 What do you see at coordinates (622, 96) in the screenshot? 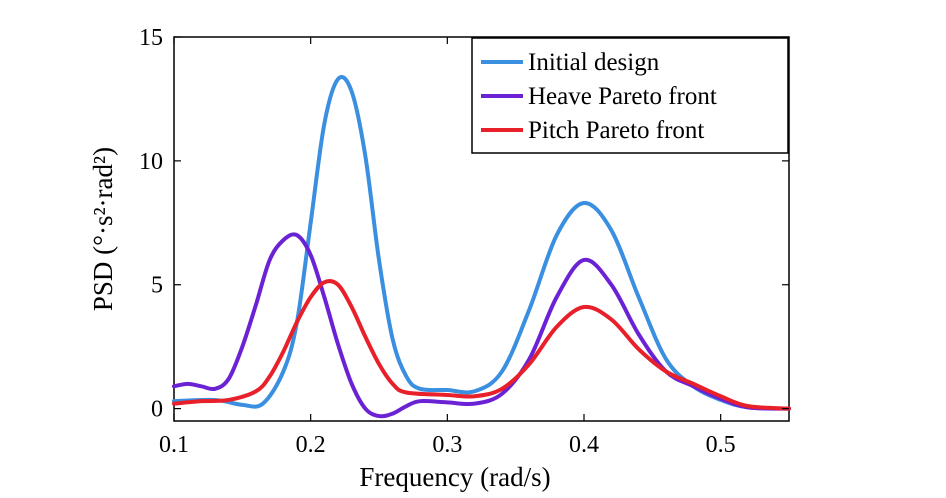
I see `legend-label-heave-pareto-front: Heave Pareto front` at bounding box center [622, 96].